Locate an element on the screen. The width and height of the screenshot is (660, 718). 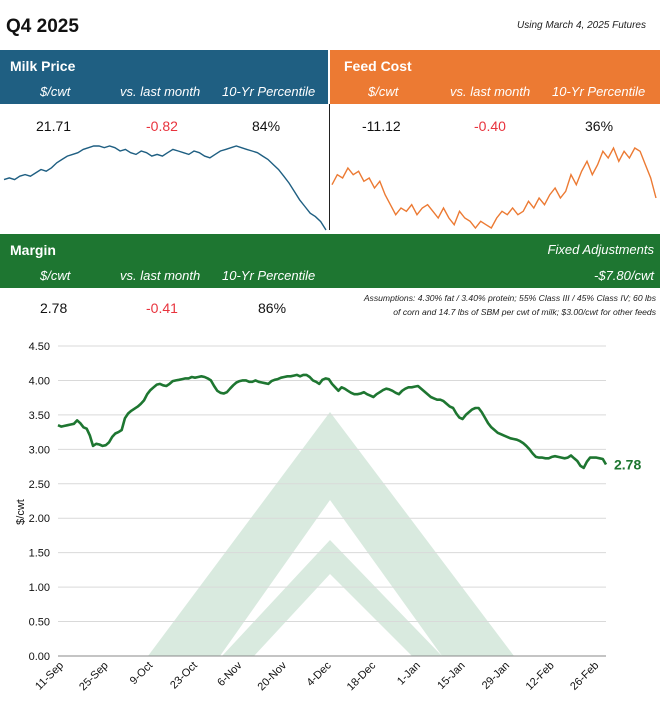
x-tick-label: 23-Oct is located at coordinates (184, 676).